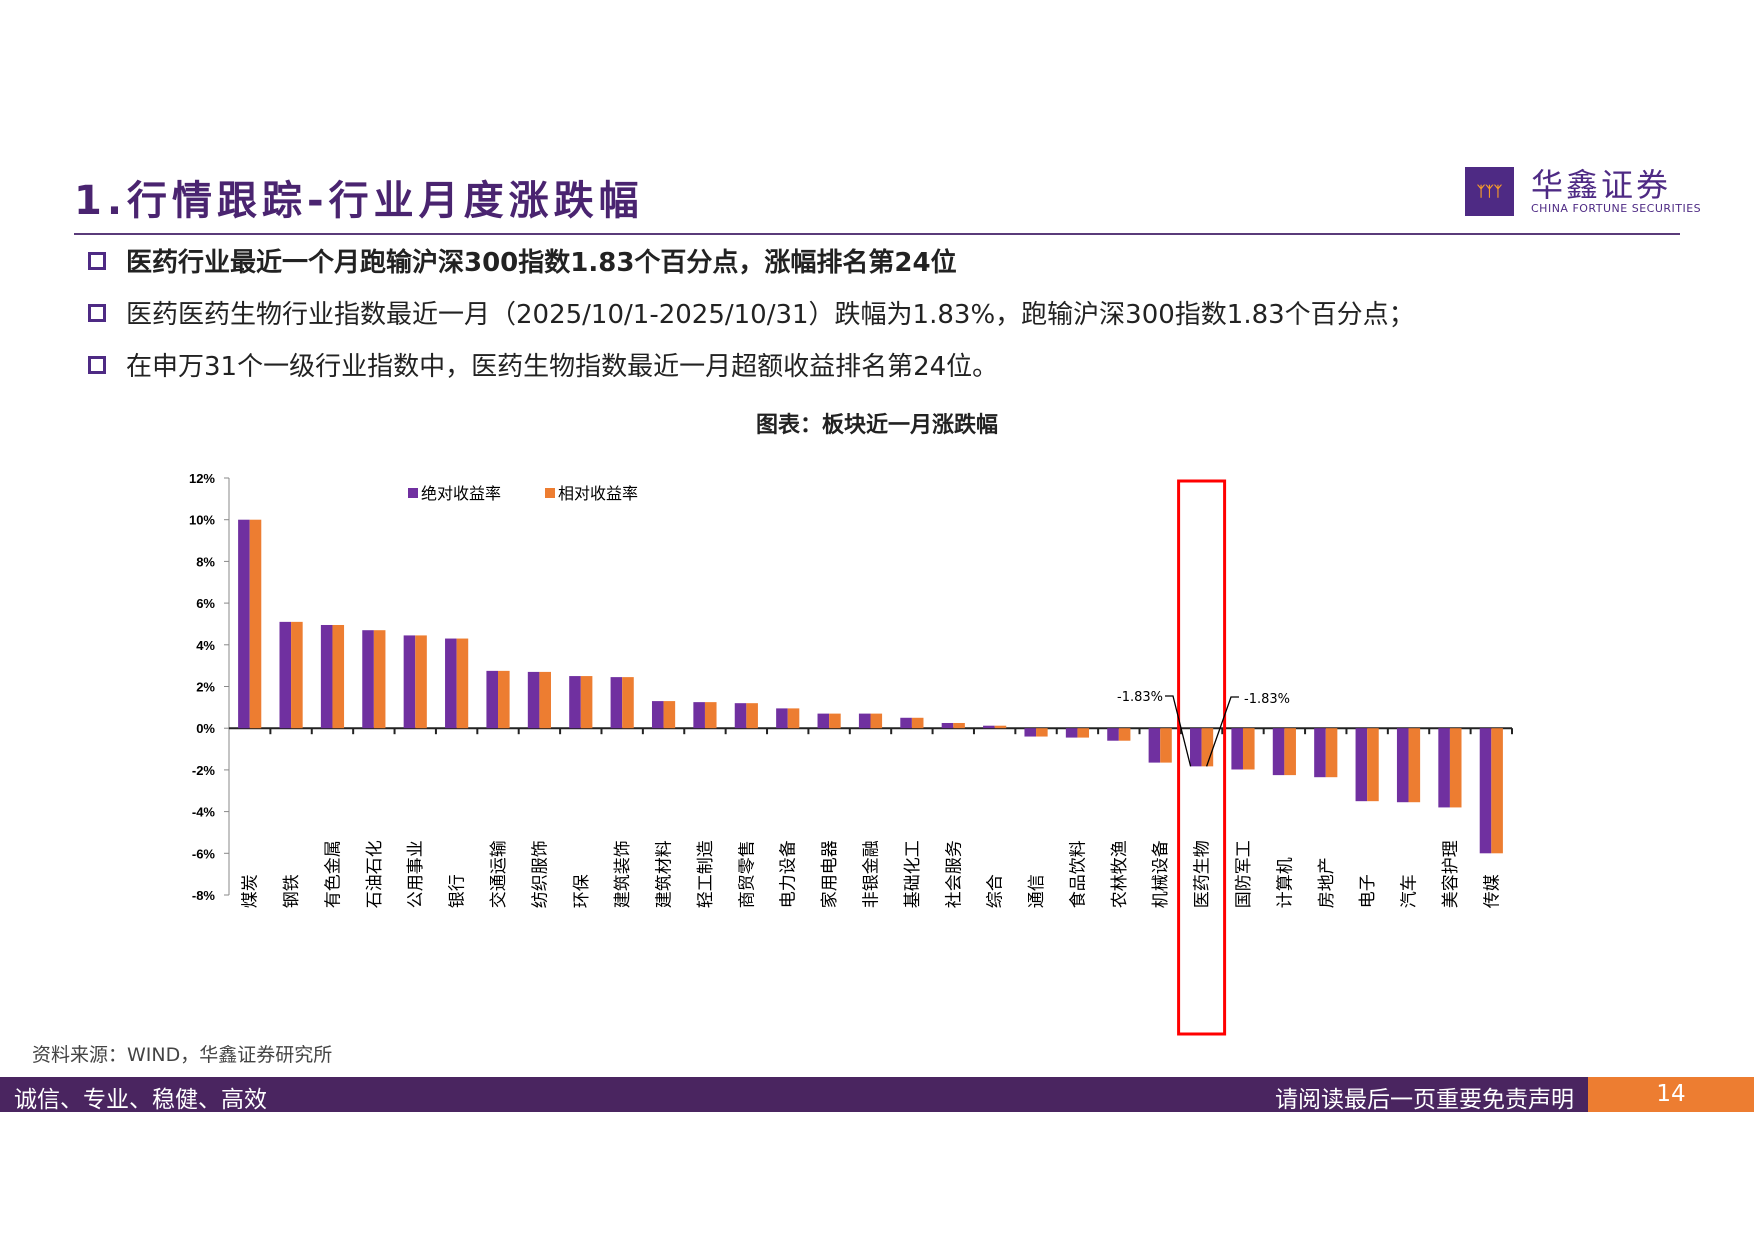 The width and height of the screenshot is (1754, 1241). What do you see at coordinates (461, 493) in the screenshot?
I see `legend-label: 绝对收益率` at bounding box center [461, 493].